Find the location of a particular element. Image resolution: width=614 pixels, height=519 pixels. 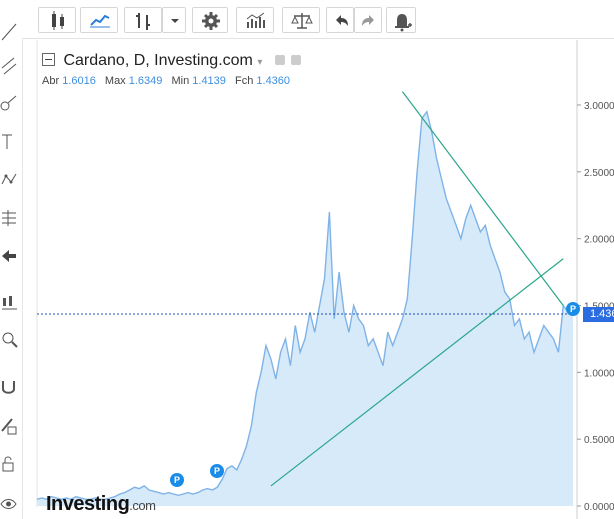

y-tick-label: 2.0000 is located at coordinates (599, 240).